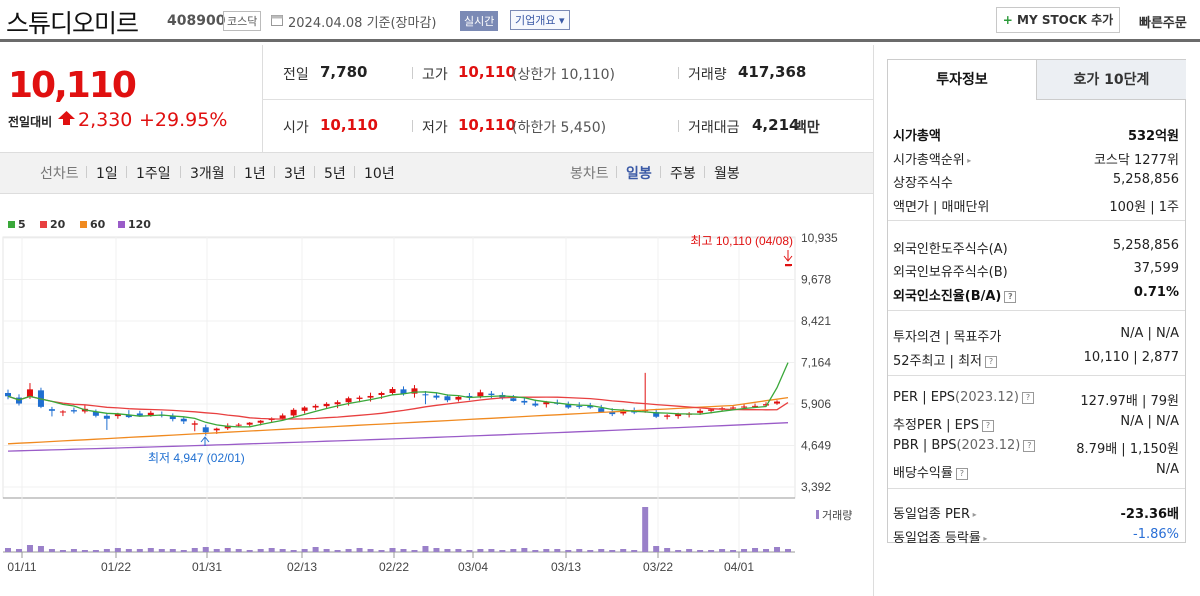 The height and width of the screenshot is (596, 1200). Describe the element at coordinates (566, 567) in the screenshot. I see `x-tick-label: 03/13` at that location.